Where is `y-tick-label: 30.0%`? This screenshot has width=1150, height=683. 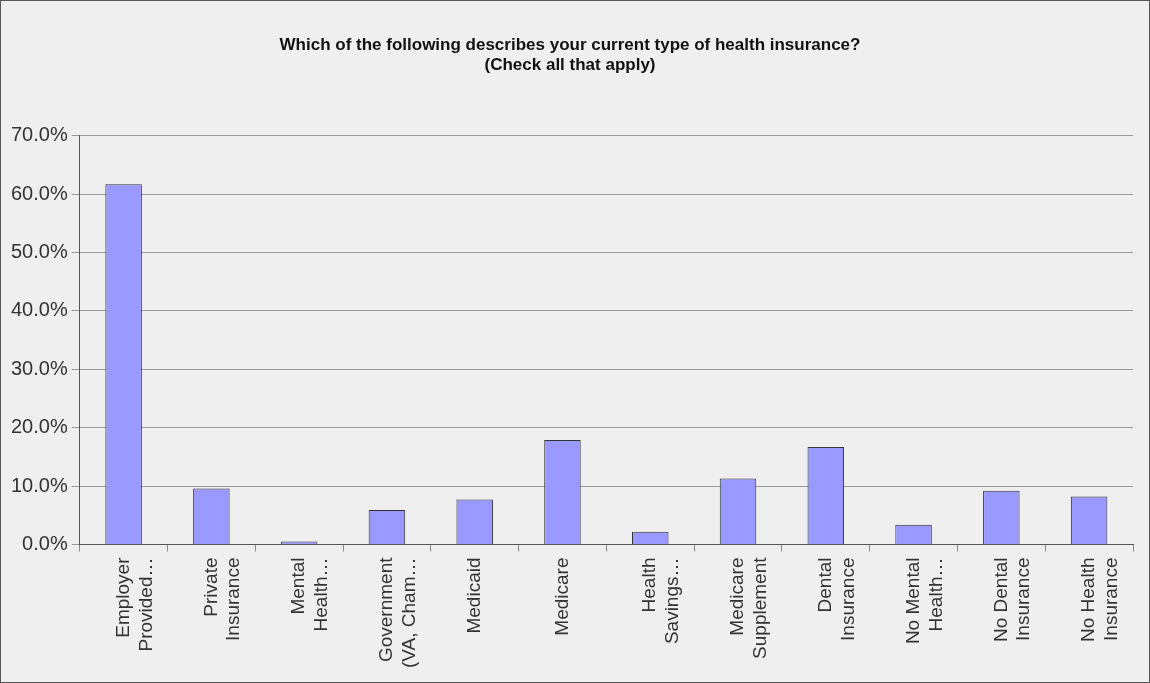 y-tick-label: 30.0% is located at coordinates (39, 367).